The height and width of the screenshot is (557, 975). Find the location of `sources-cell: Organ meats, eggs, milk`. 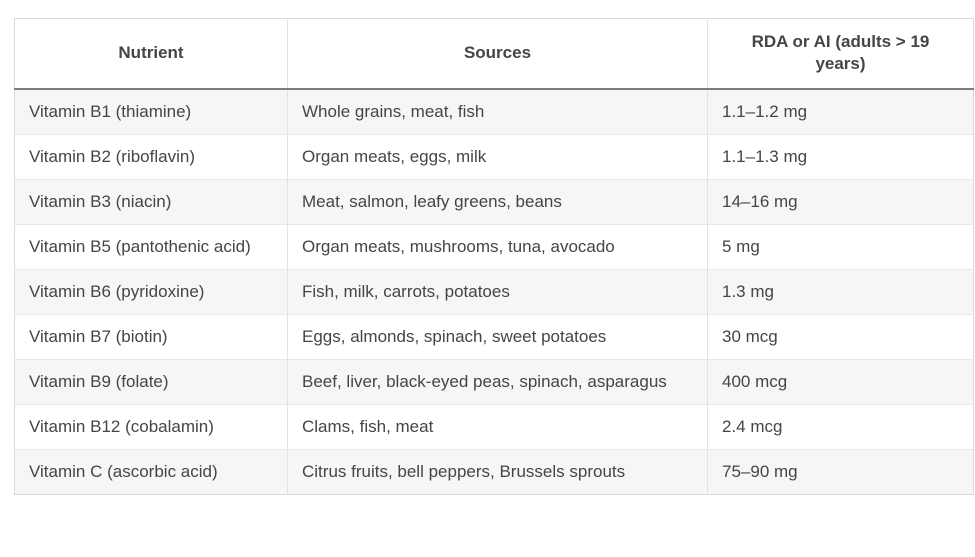

sources-cell: Organ meats, eggs, milk is located at coordinates (497, 156).